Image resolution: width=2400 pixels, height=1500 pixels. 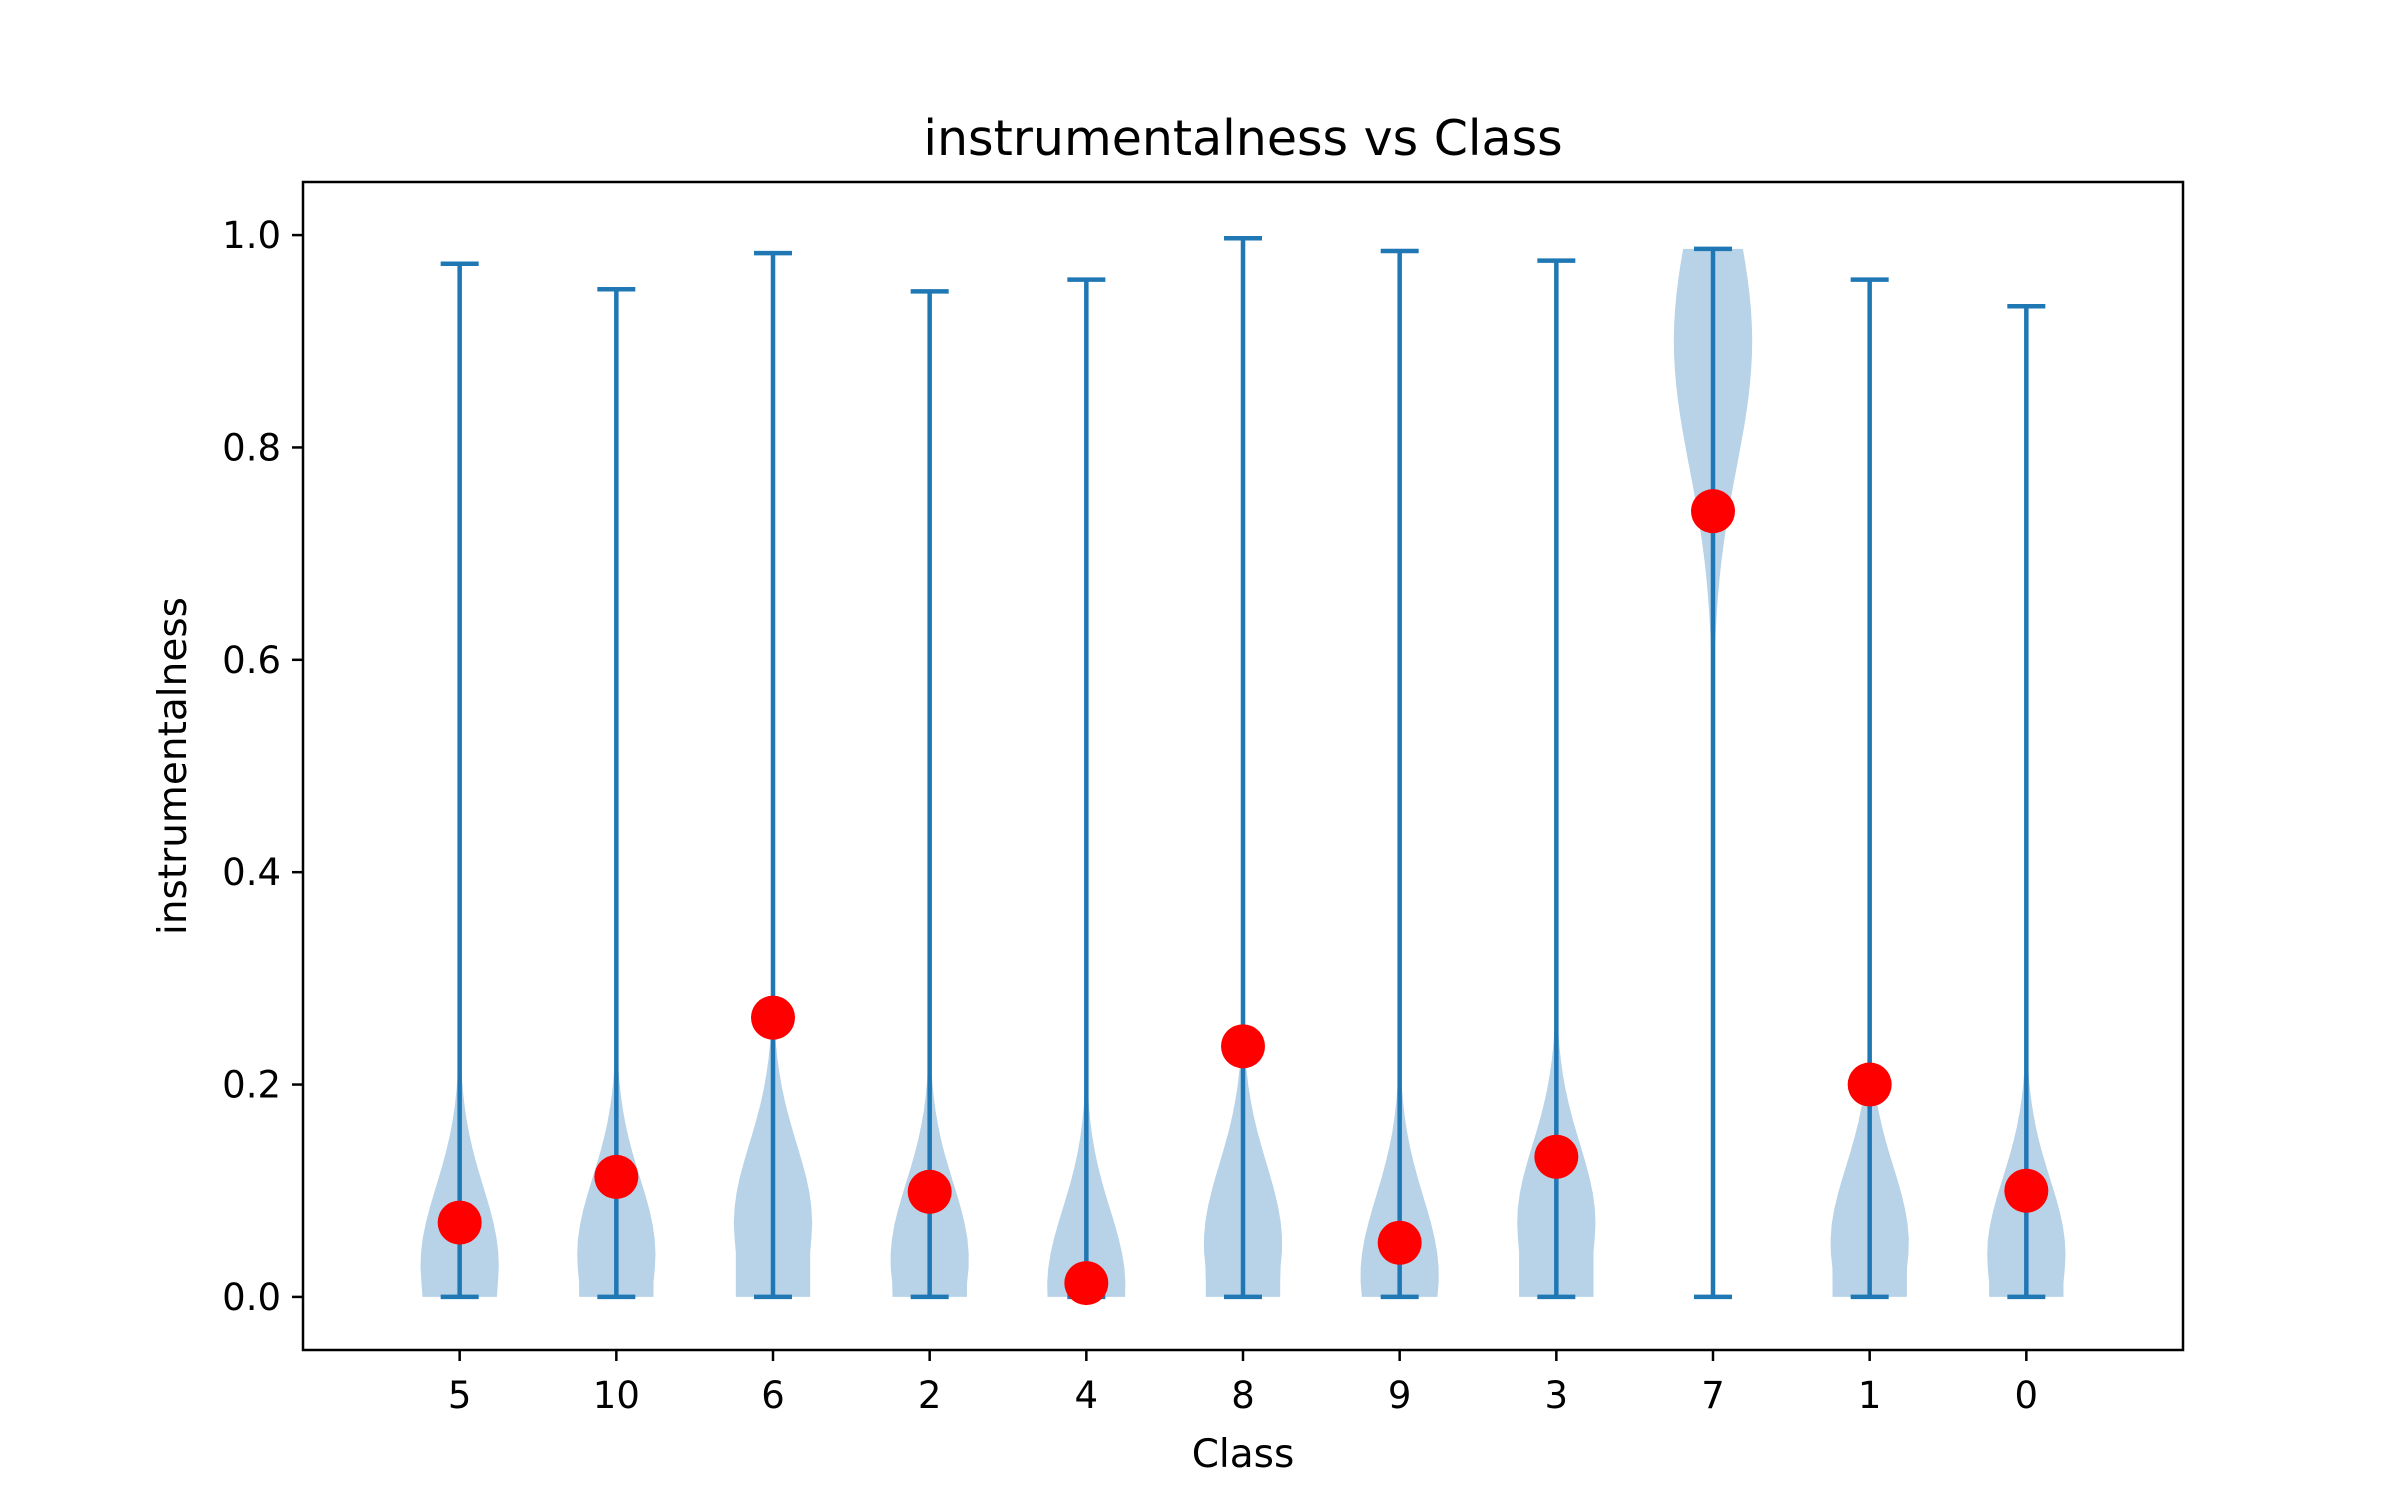 I want to click on y-tick-label: 0.0, so click(x=251, y=1297).